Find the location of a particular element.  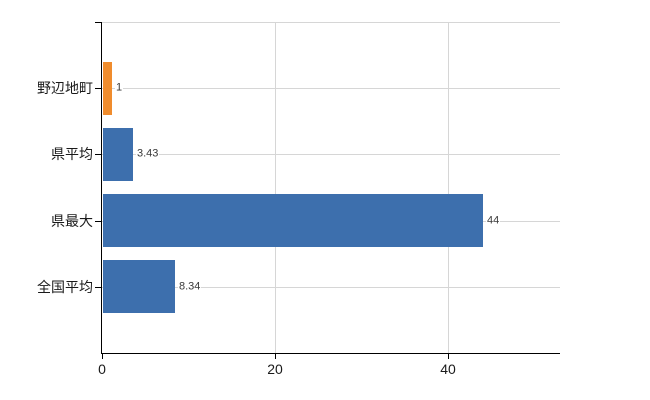

plot-top-border is located at coordinates (331, 22).